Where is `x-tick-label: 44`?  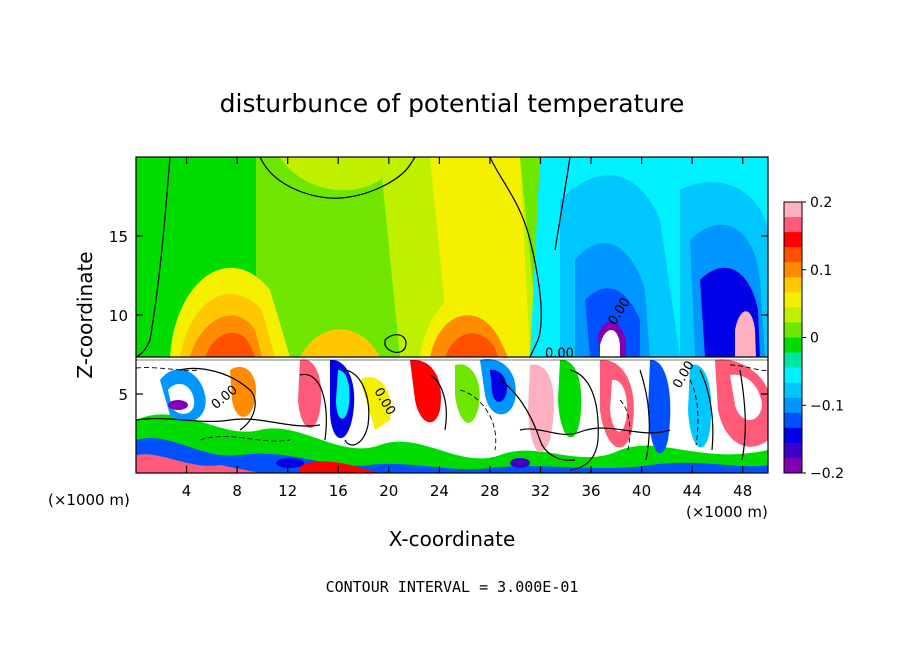
x-tick-label: 44 is located at coordinates (692, 491).